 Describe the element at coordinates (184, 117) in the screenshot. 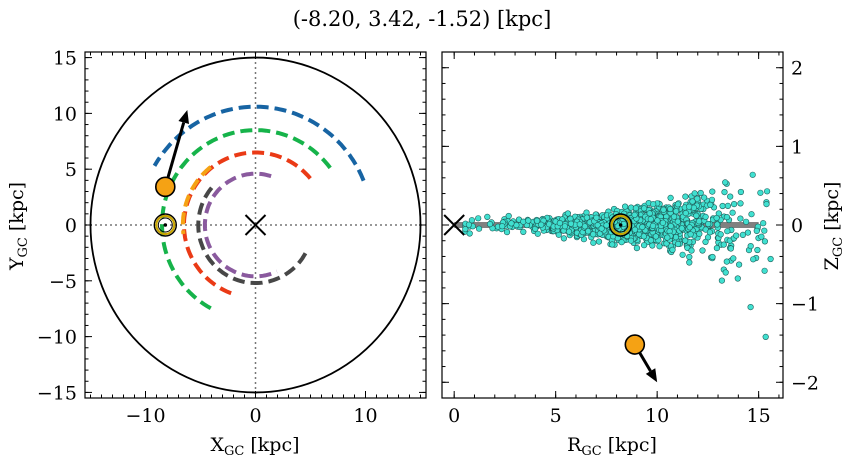

I see `face-on-velocity-arrow-head` at that location.